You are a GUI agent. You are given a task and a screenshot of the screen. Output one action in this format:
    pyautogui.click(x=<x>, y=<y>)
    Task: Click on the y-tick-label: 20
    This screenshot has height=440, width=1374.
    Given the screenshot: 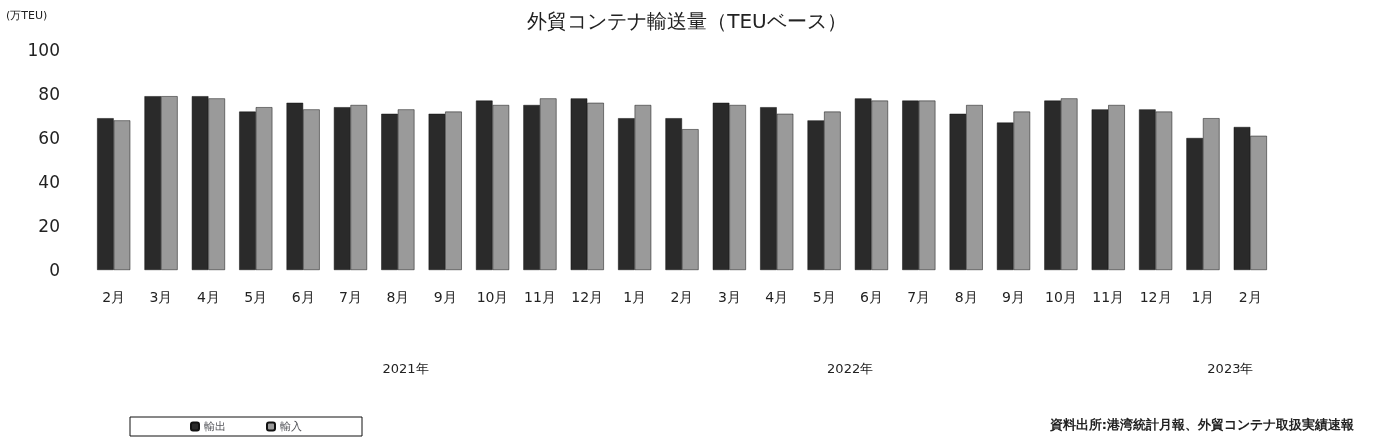 What is the action you would take?
    pyautogui.click(x=49, y=226)
    